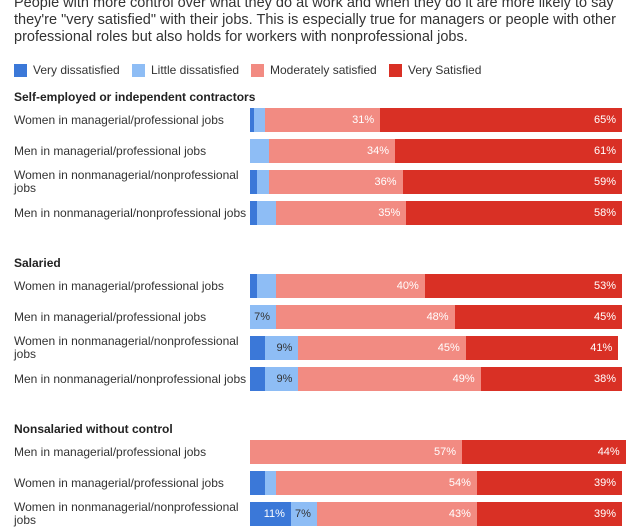 The width and height of the screenshot is (629, 530). Describe the element at coordinates (323, 70) in the screenshot. I see `legend-label: Moderately satisfied` at that location.